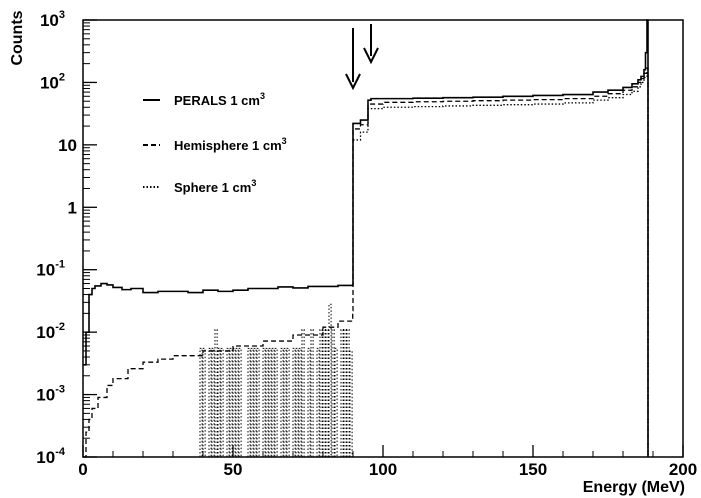  I want to click on legend: PERALS 1 cm3 Hemisphere 1 cm3 Sphere 1 cm3, so click(215, 143).